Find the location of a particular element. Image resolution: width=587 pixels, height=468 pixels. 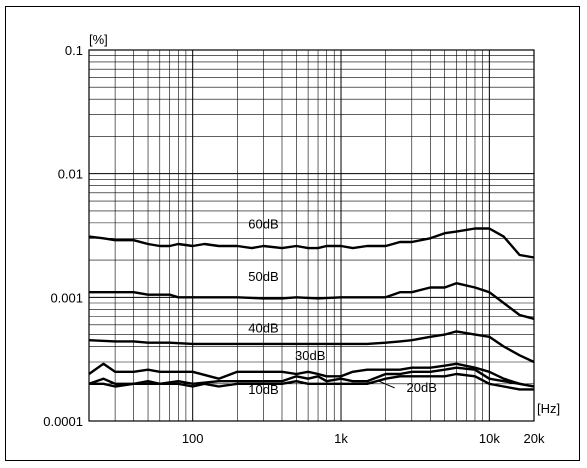

y-tick-label: 0.01 is located at coordinates (70, 174).